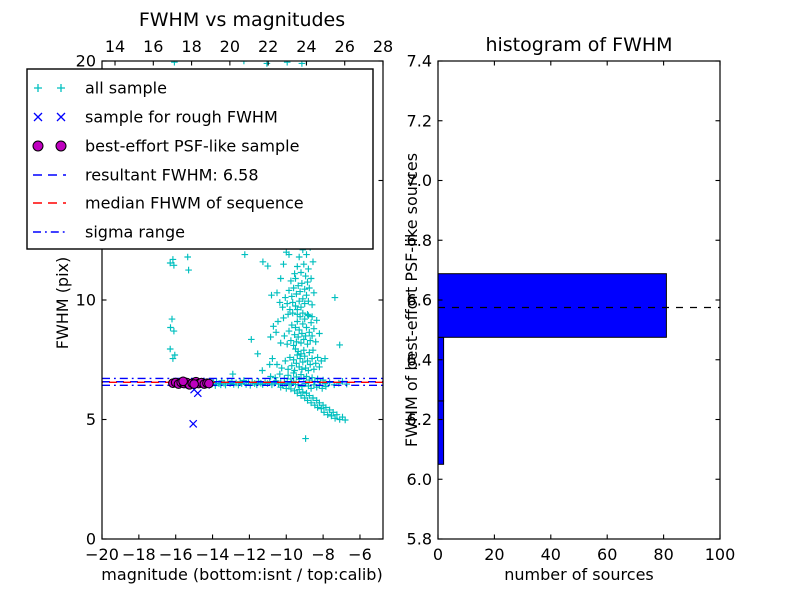 This screenshot has height=600, width=800. What do you see at coordinates (191, 46) in the screenshot?
I see `tick-label: 18` at bounding box center [191, 46].